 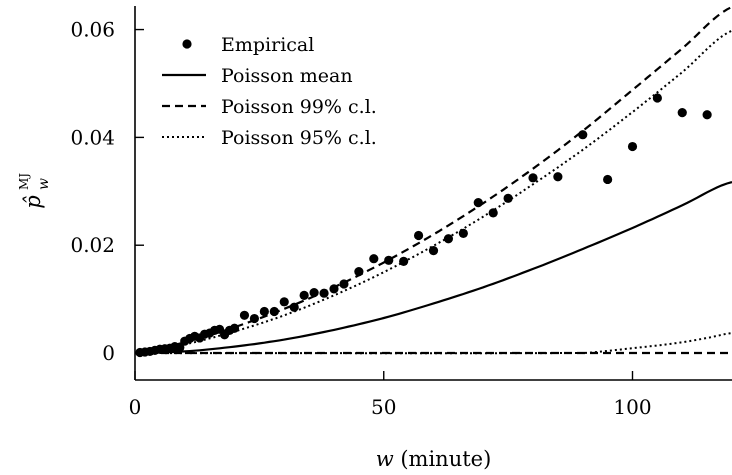 I want to click on y-axis-title: p̂ w MJ, so click(x=34, y=191).